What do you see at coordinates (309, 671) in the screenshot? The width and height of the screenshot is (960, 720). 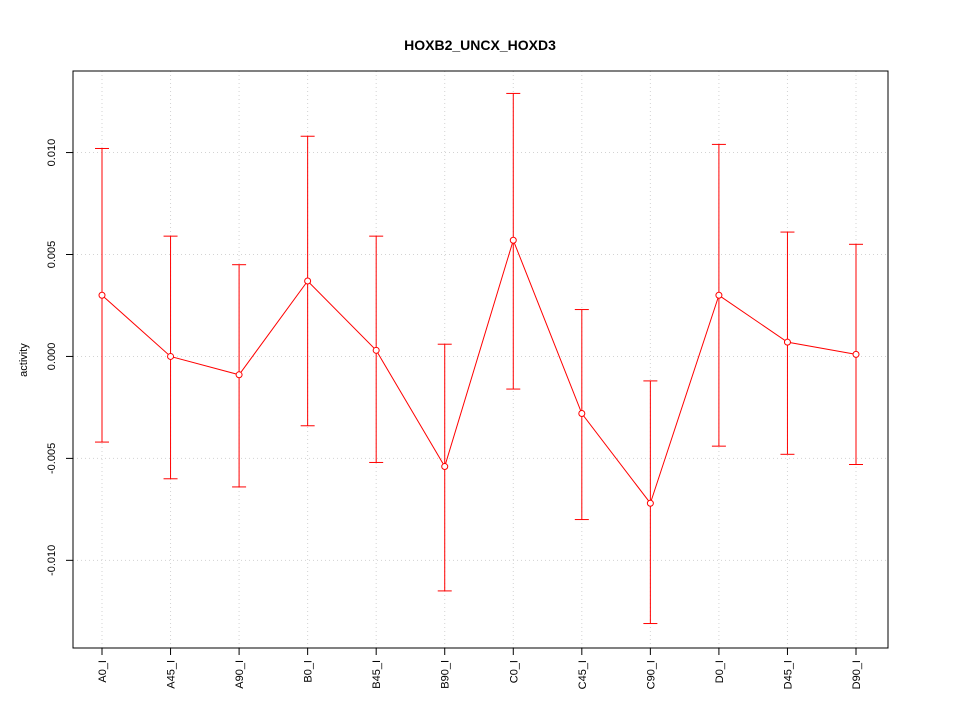 I see `x-tick-label: B0_I` at bounding box center [309, 671].